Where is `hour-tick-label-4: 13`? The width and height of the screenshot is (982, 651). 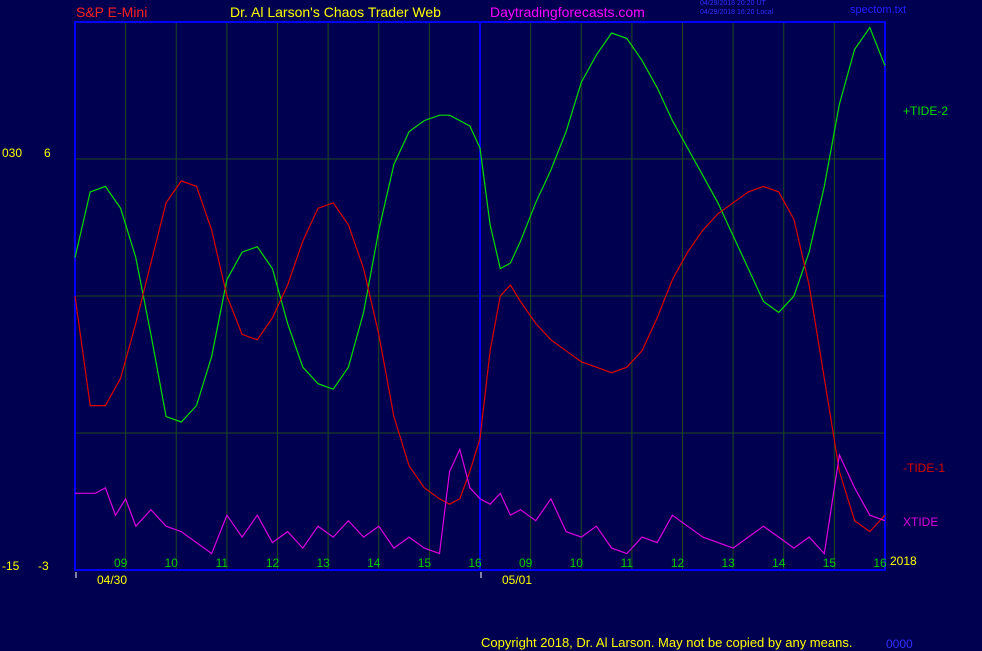
hour-tick-label-4: 13 is located at coordinates (323, 563).